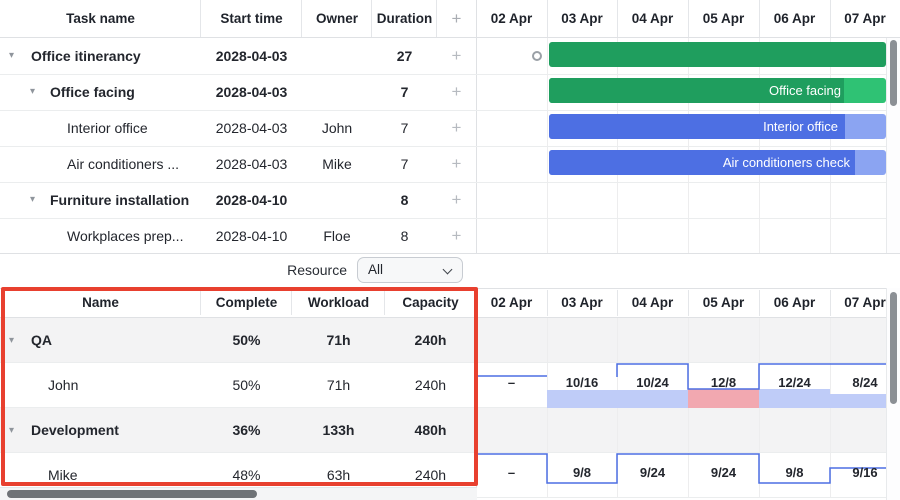 This screenshot has height=500, width=900. Describe the element at coordinates (238, 430) in the screenshot. I see `resource-row: ▾ Development 36% 133h 480h` at that location.